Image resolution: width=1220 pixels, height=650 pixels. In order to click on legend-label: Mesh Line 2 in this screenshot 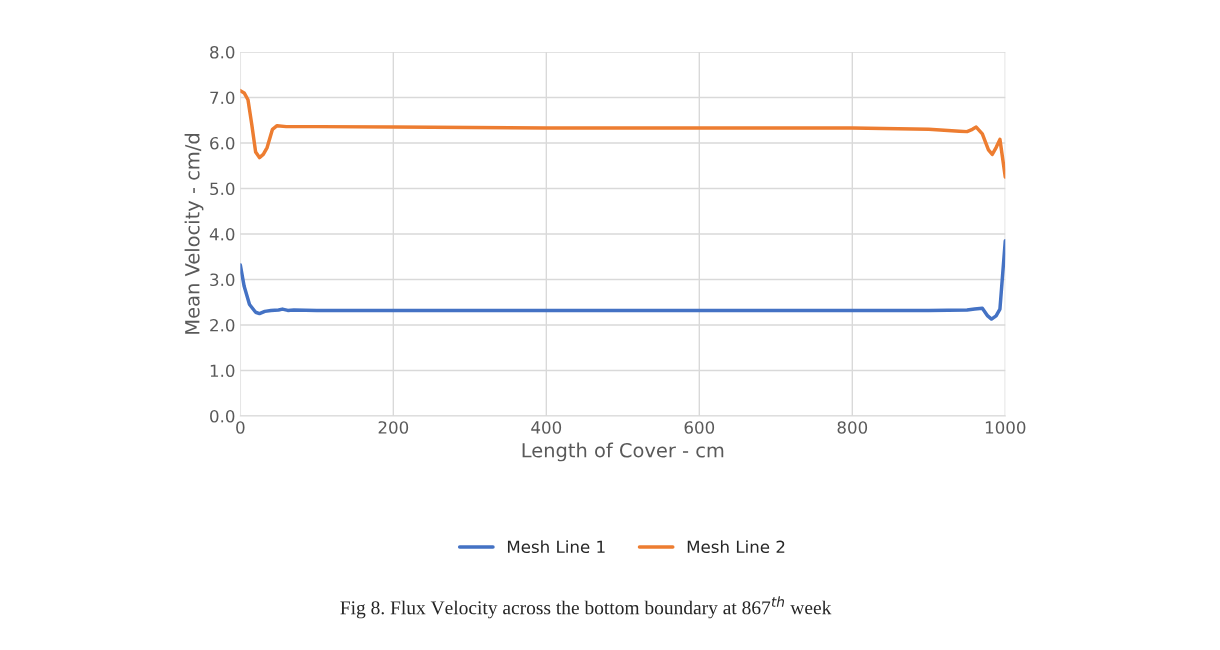, I will do `click(736, 547)`.